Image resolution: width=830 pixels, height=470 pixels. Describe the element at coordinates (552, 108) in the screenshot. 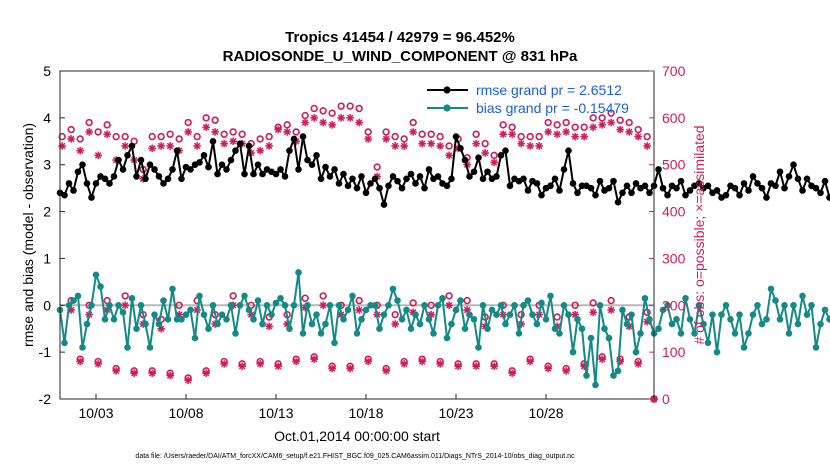

I see `legend-entry-bias: bias grand pr = -0.15479` at that location.